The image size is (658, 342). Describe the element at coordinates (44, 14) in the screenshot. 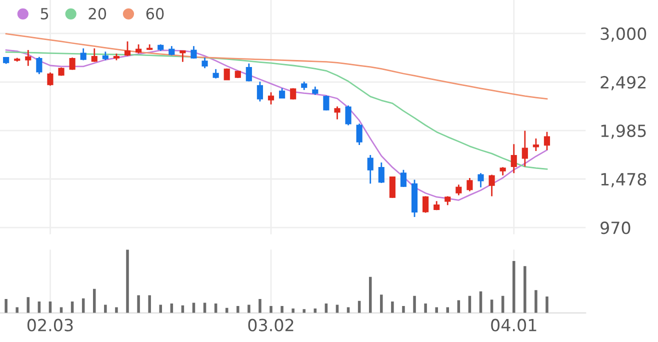

I see `legend-label: 5` at that location.